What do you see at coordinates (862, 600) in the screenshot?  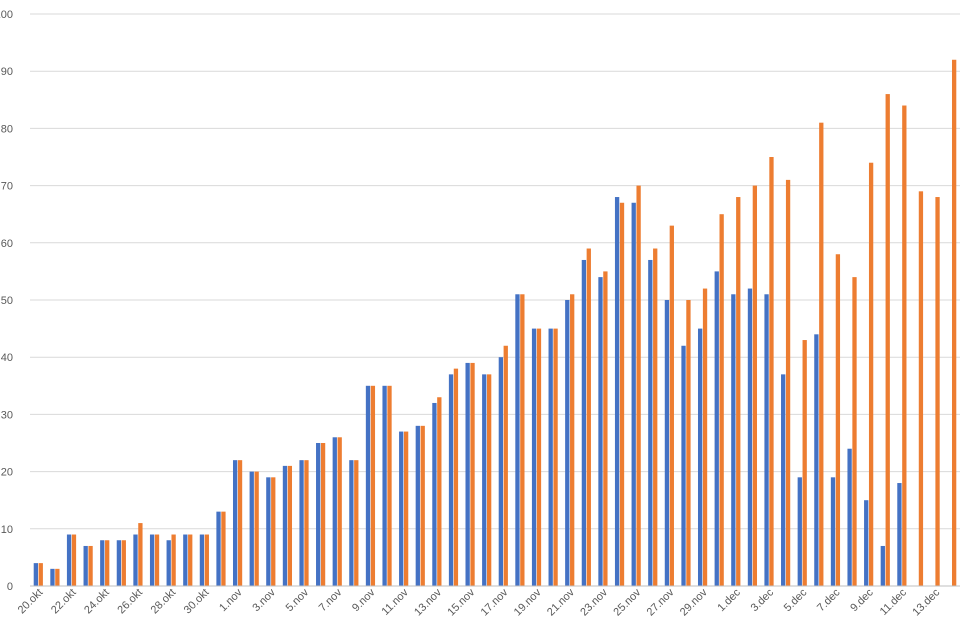 I see `x-tick-label: 9.dec` at bounding box center [862, 600].